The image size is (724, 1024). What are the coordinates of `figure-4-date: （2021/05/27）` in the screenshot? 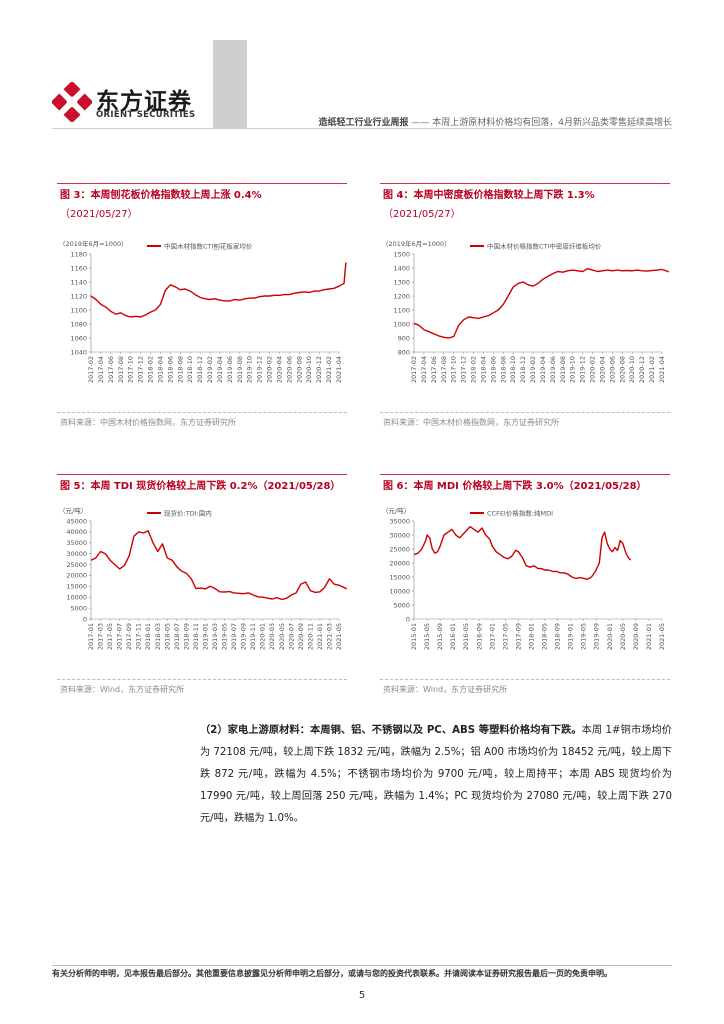 It's located at (422, 214).